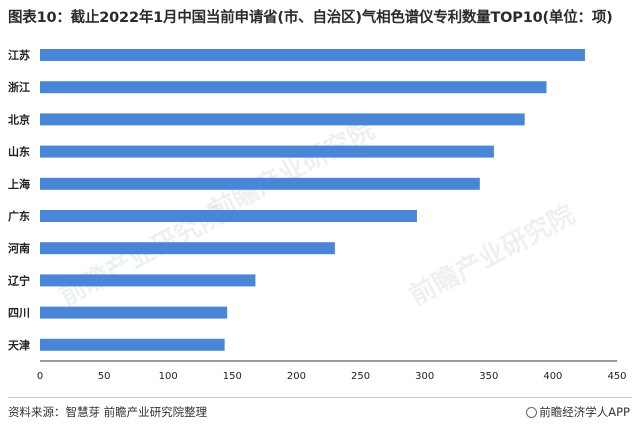 This screenshot has width=640, height=430. Describe the element at coordinates (616, 376) in the screenshot. I see `x-tick-label: 450` at that location.